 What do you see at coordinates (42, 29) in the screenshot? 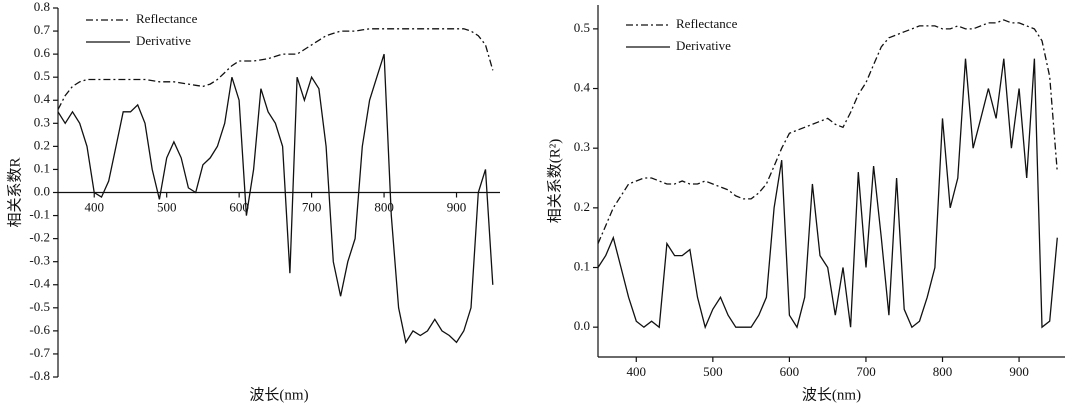
I see `y-tick-label: 0.7` at bounding box center [42, 29].